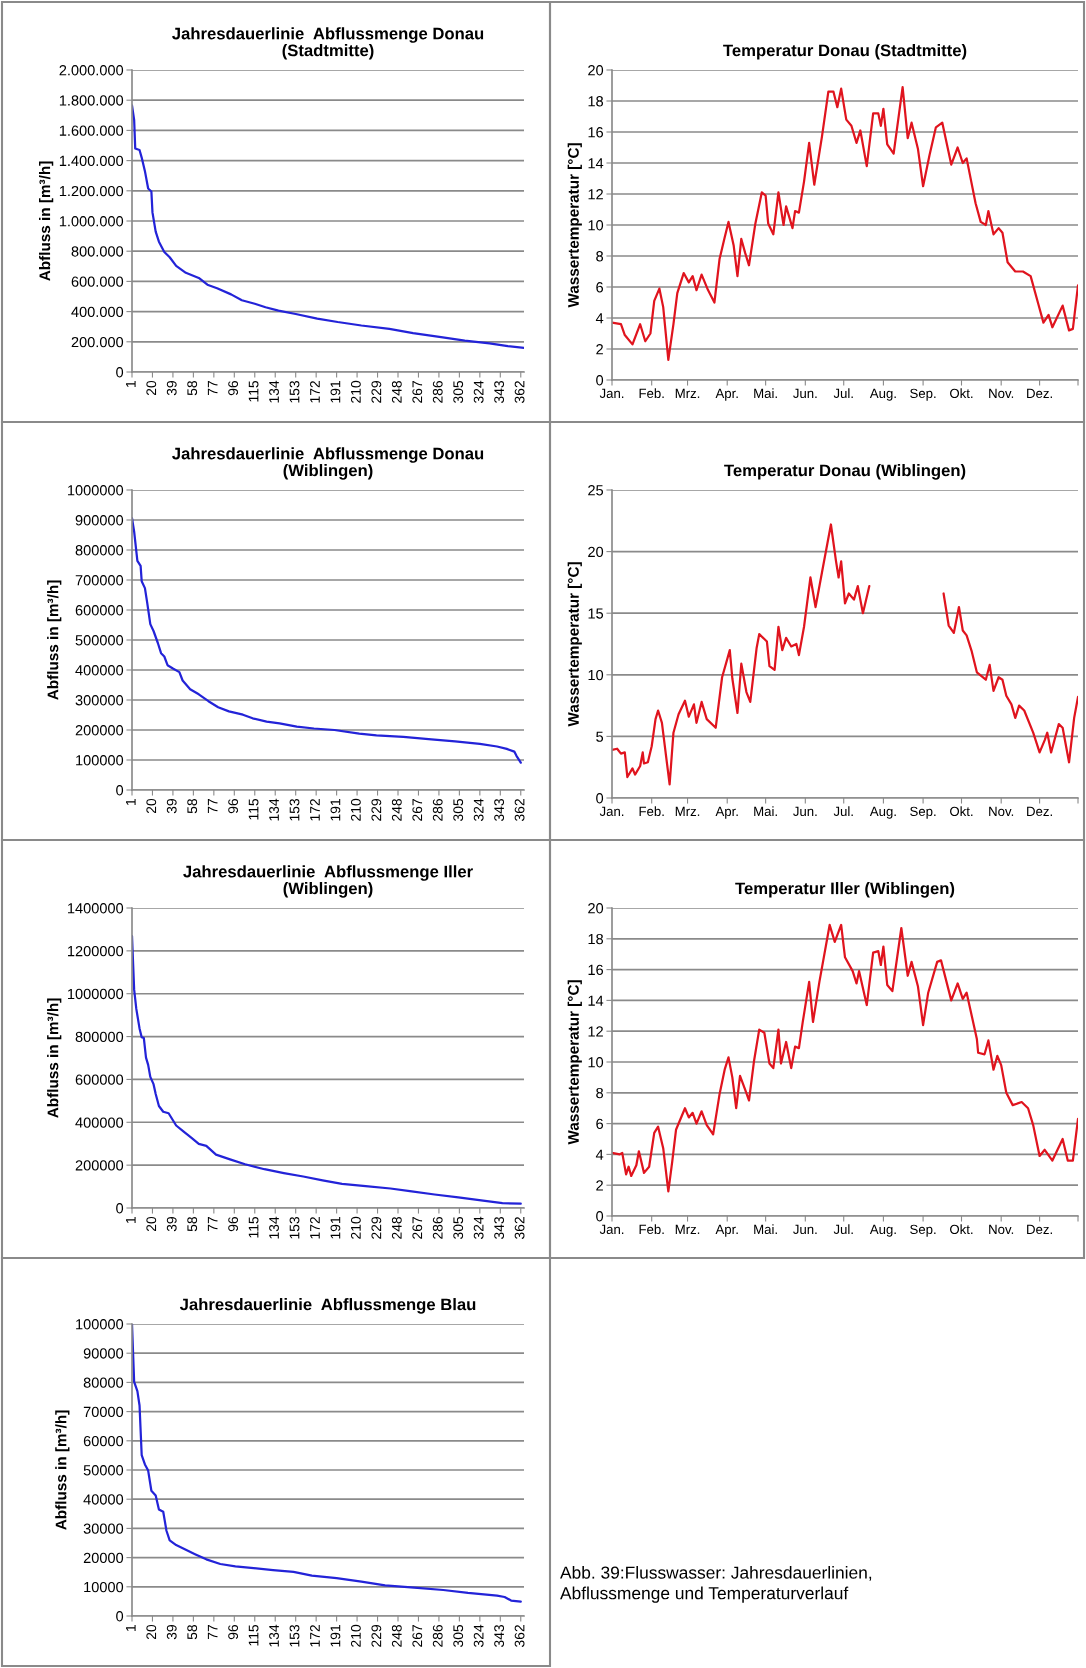  What do you see at coordinates (99, 580) in the screenshot?
I see `y-tick-label: 700000` at bounding box center [99, 580].